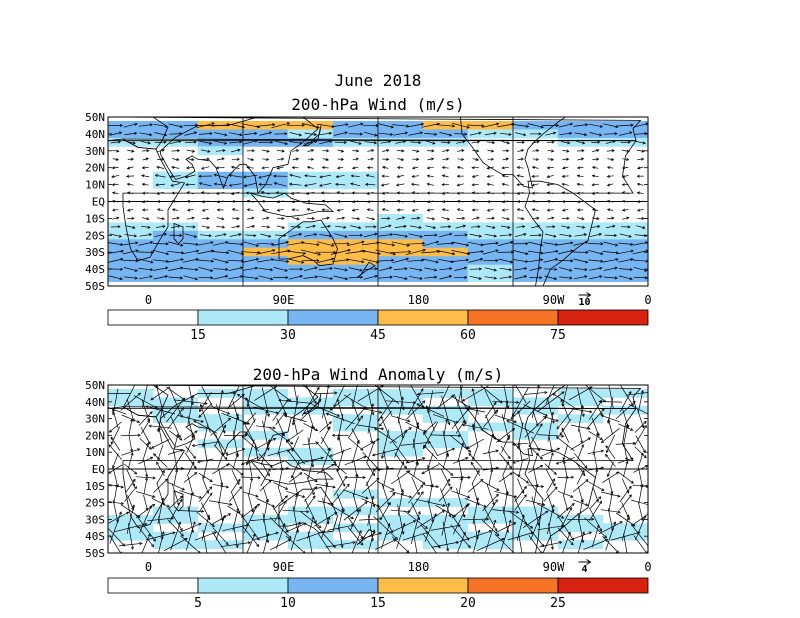 The width and height of the screenshot is (800, 618). I want to click on colorbar-label: 5, so click(198, 603).